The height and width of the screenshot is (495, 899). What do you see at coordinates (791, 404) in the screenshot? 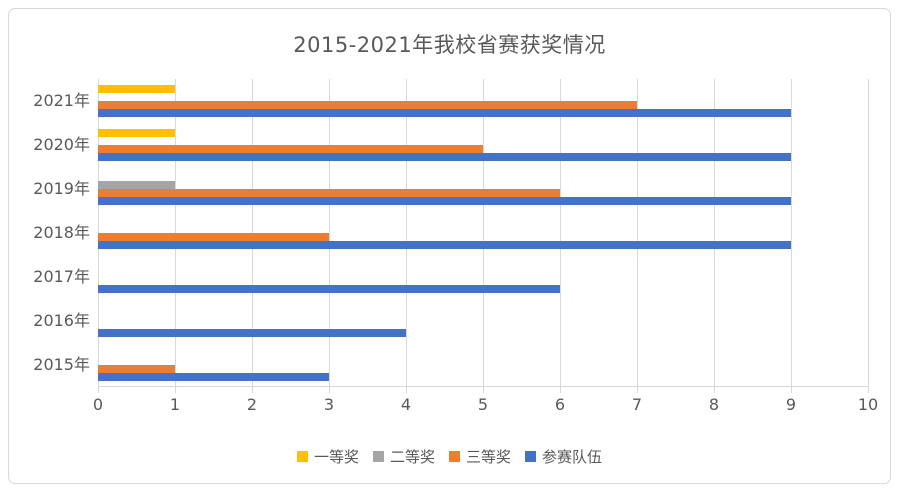
I see `x-axis-label: 9` at bounding box center [791, 404].